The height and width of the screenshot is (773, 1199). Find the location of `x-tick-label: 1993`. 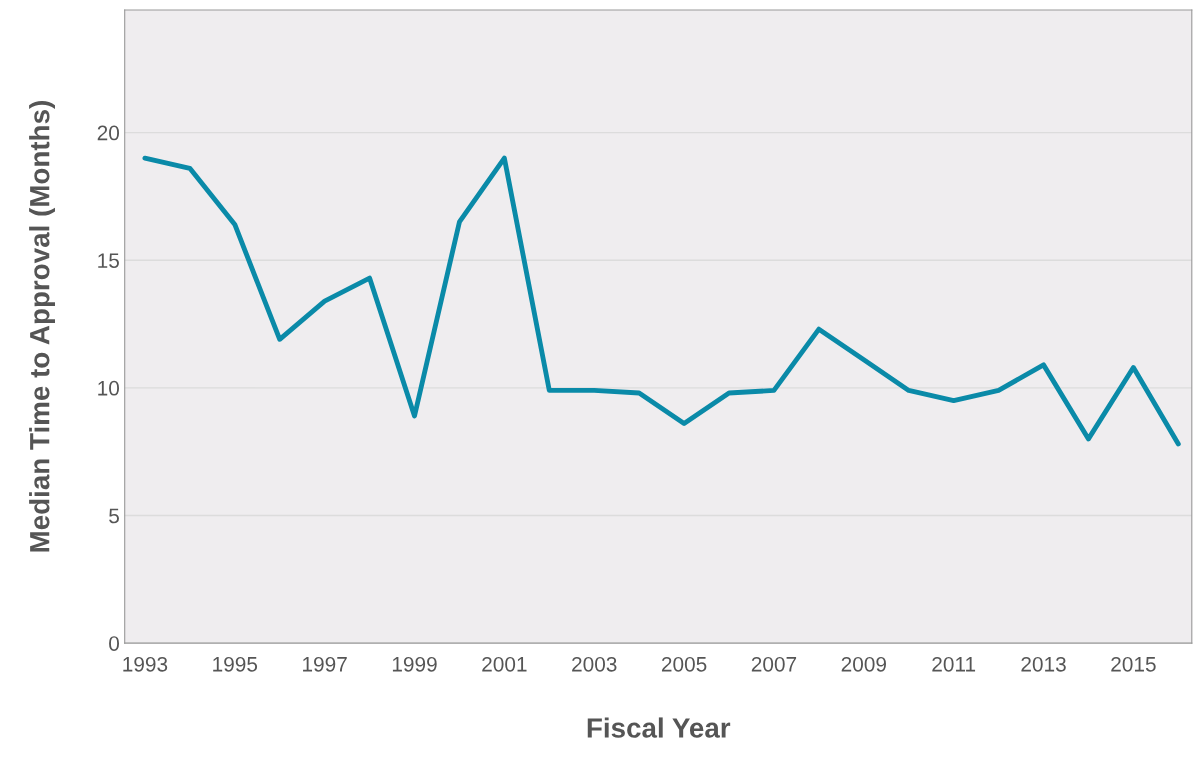

x-tick-label: 1993 is located at coordinates (145, 664).